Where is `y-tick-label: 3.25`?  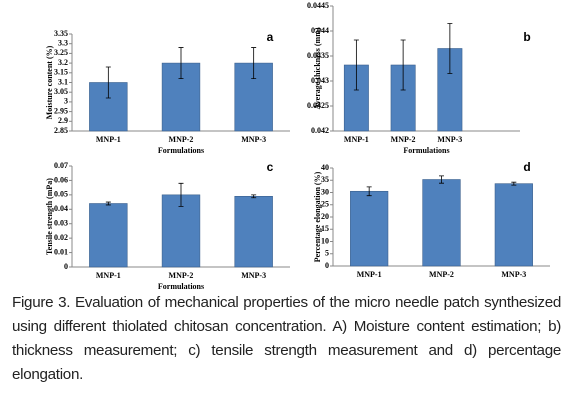
y-tick-label: 3.25 is located at coordinates (61, 52).